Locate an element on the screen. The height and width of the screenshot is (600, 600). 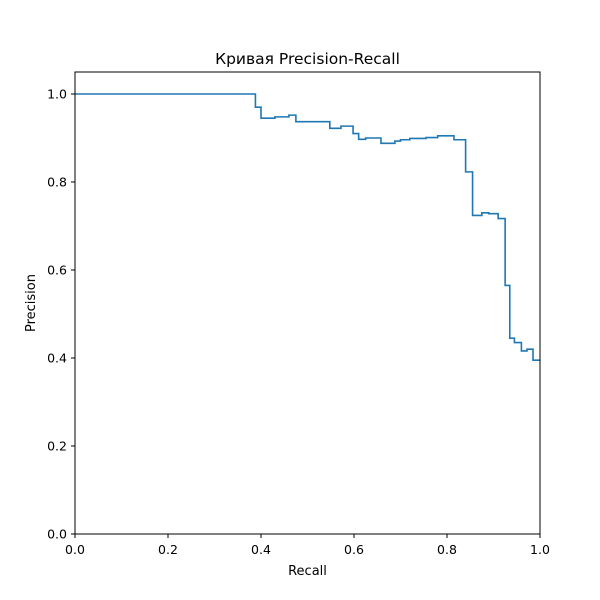
y-tick-label-0: 0.0 is located at coordinates (57, 534).